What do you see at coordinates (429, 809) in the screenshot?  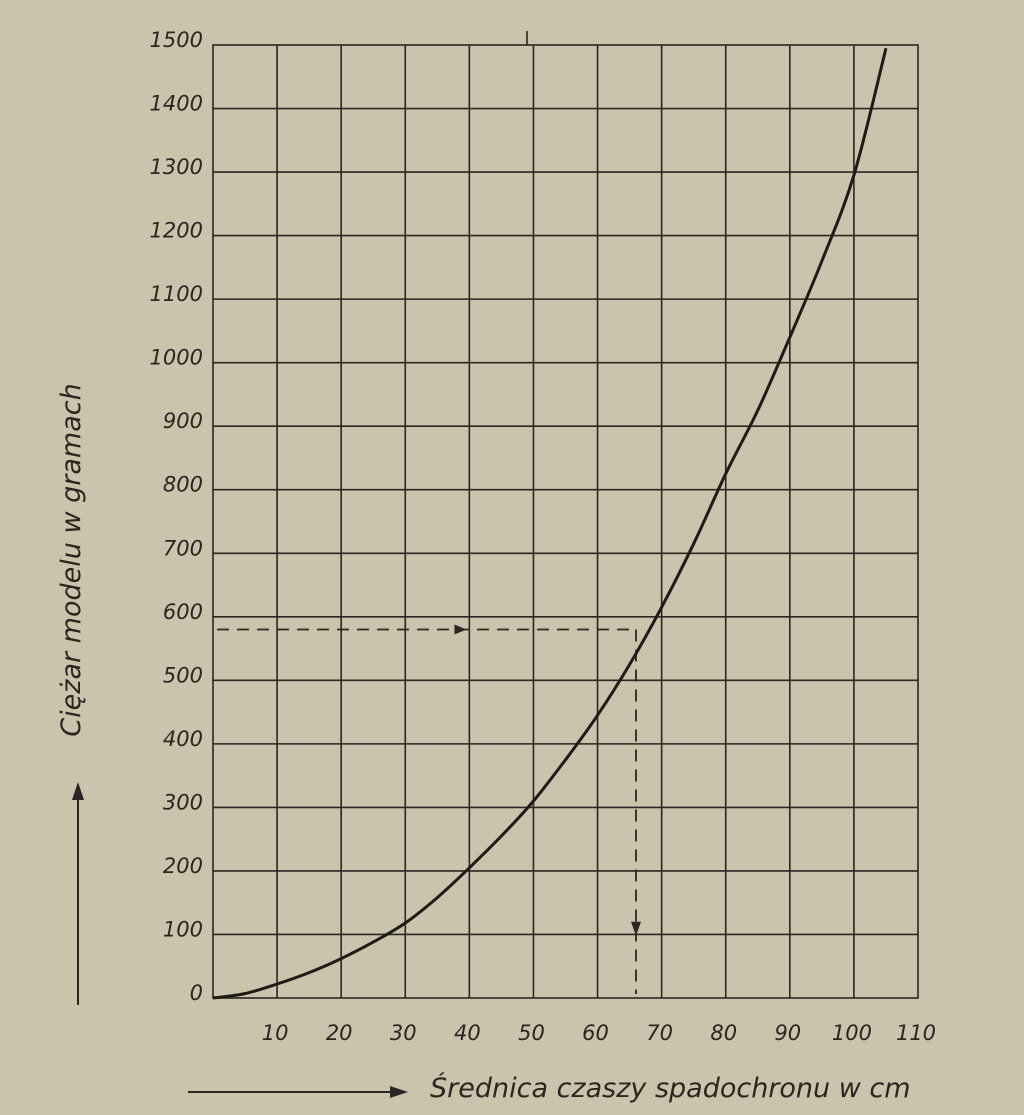 I see `guide-lines` at bounding box center [429, 809].